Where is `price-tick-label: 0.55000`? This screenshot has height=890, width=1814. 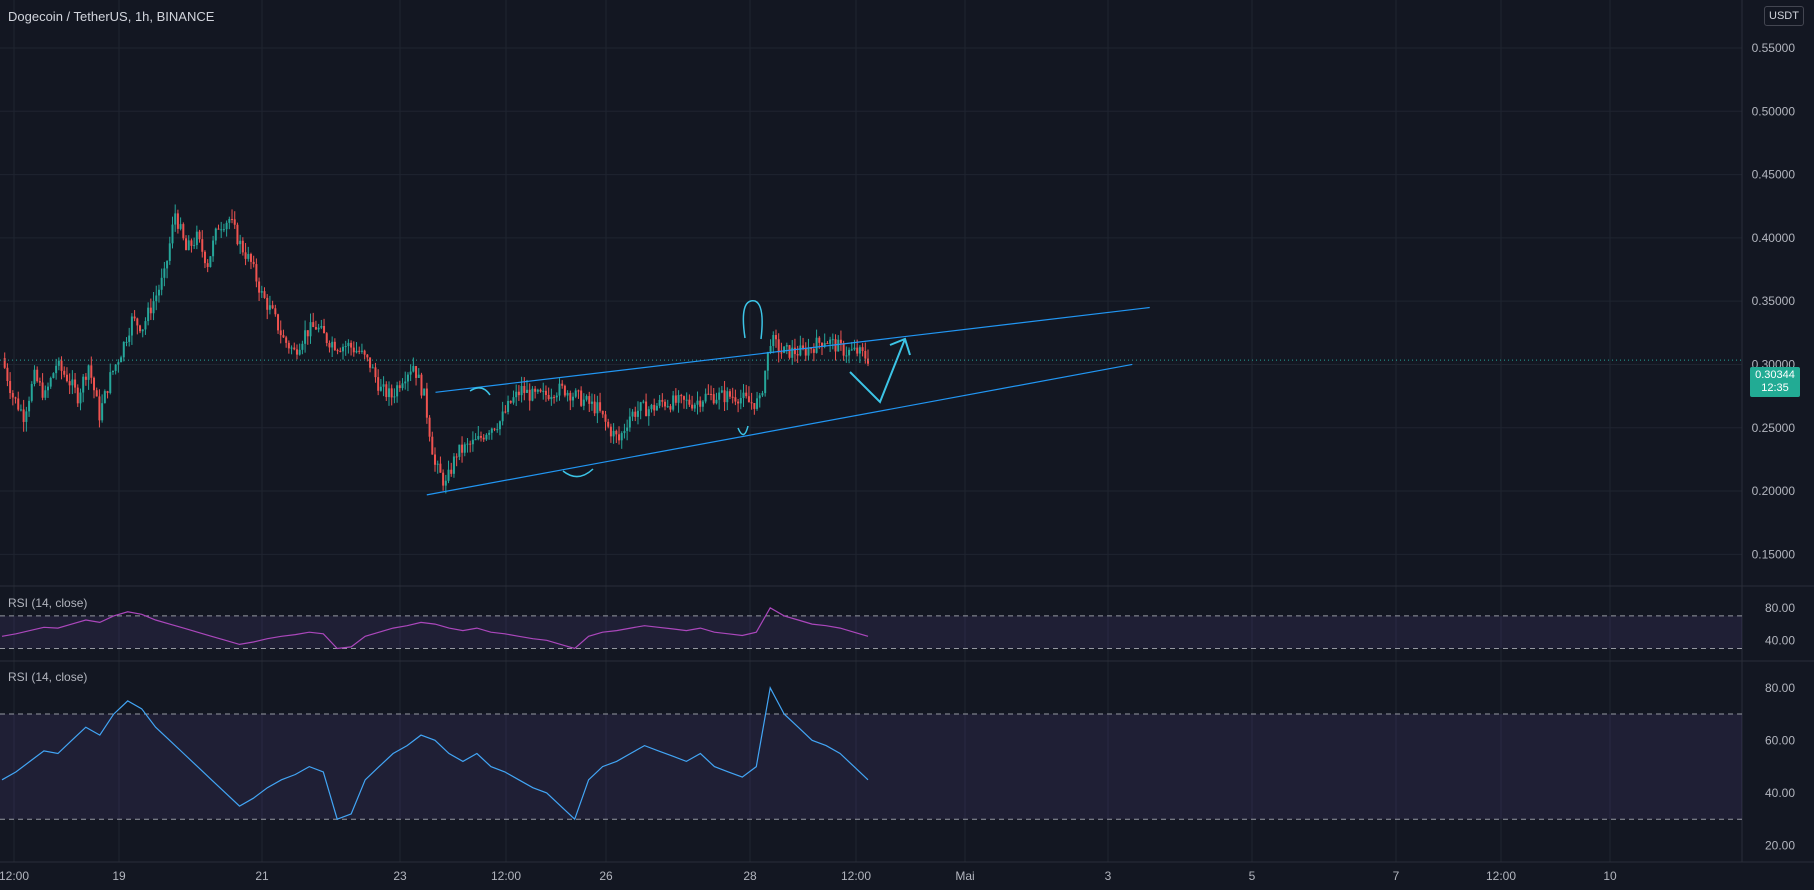 price-tick-label: 0.55000 is located at coordinates (1774, 48).